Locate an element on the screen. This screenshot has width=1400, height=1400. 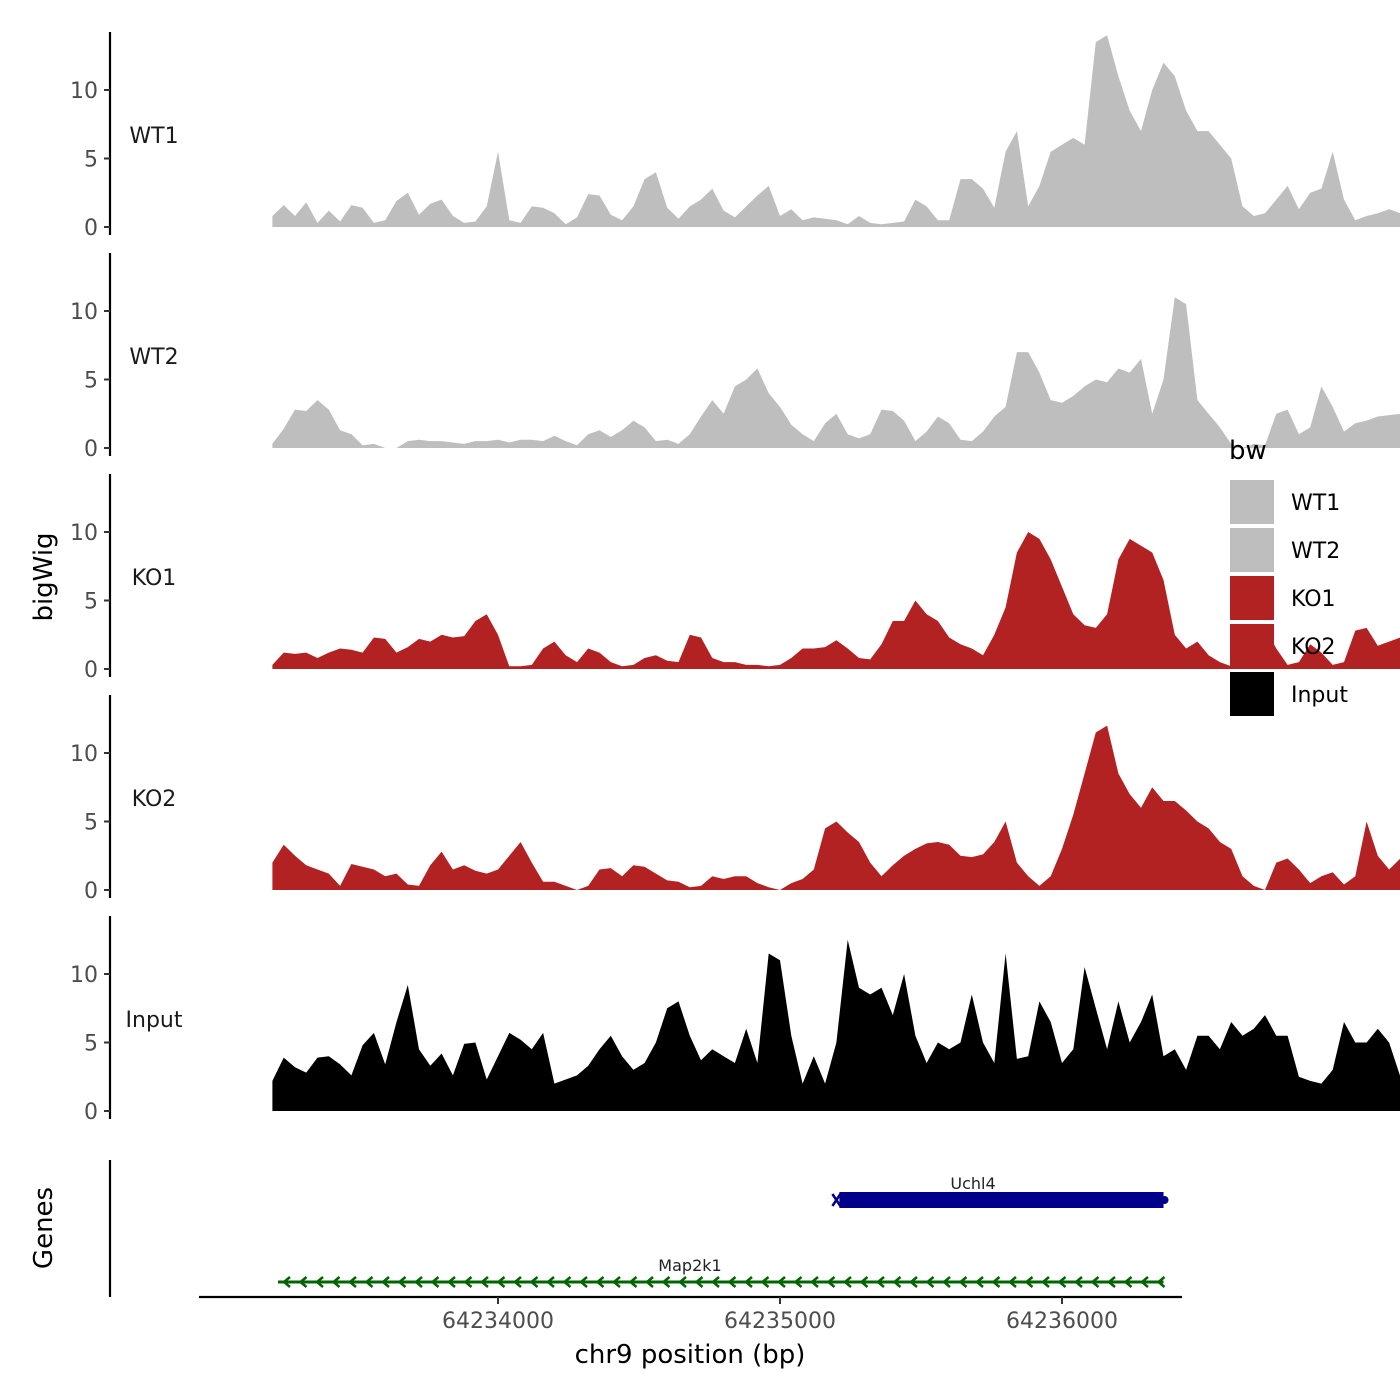
track-input: 0 5 10 Input is located at coordinates (735, 1020).